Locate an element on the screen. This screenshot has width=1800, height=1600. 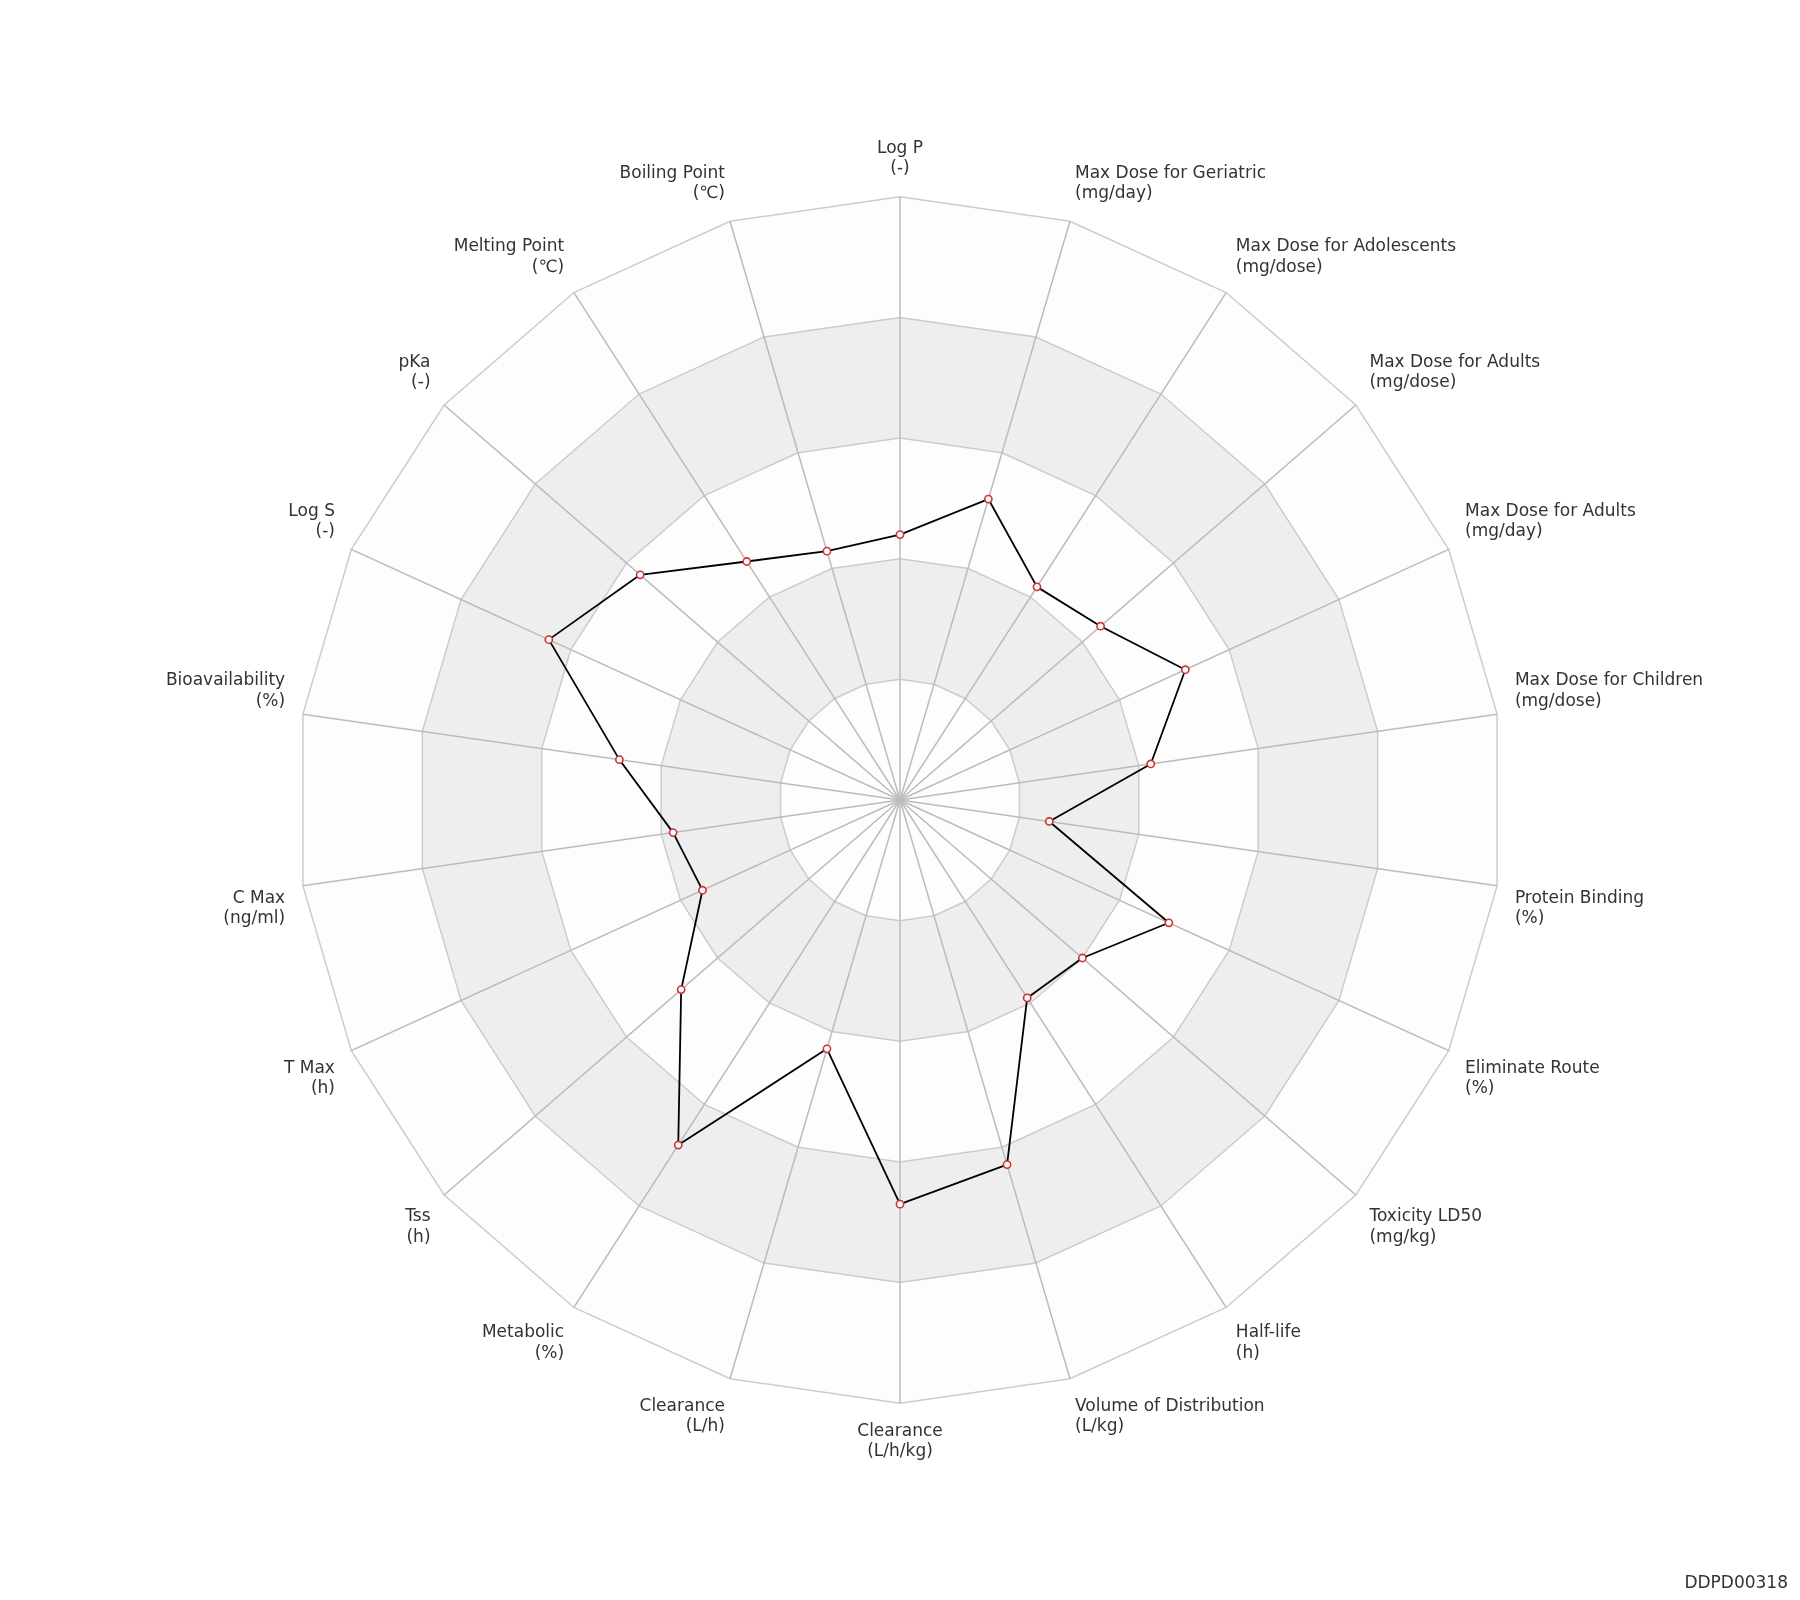
spoke-label: Max Dose for Adults (mg/day) is located at coordinates (1550, 520).